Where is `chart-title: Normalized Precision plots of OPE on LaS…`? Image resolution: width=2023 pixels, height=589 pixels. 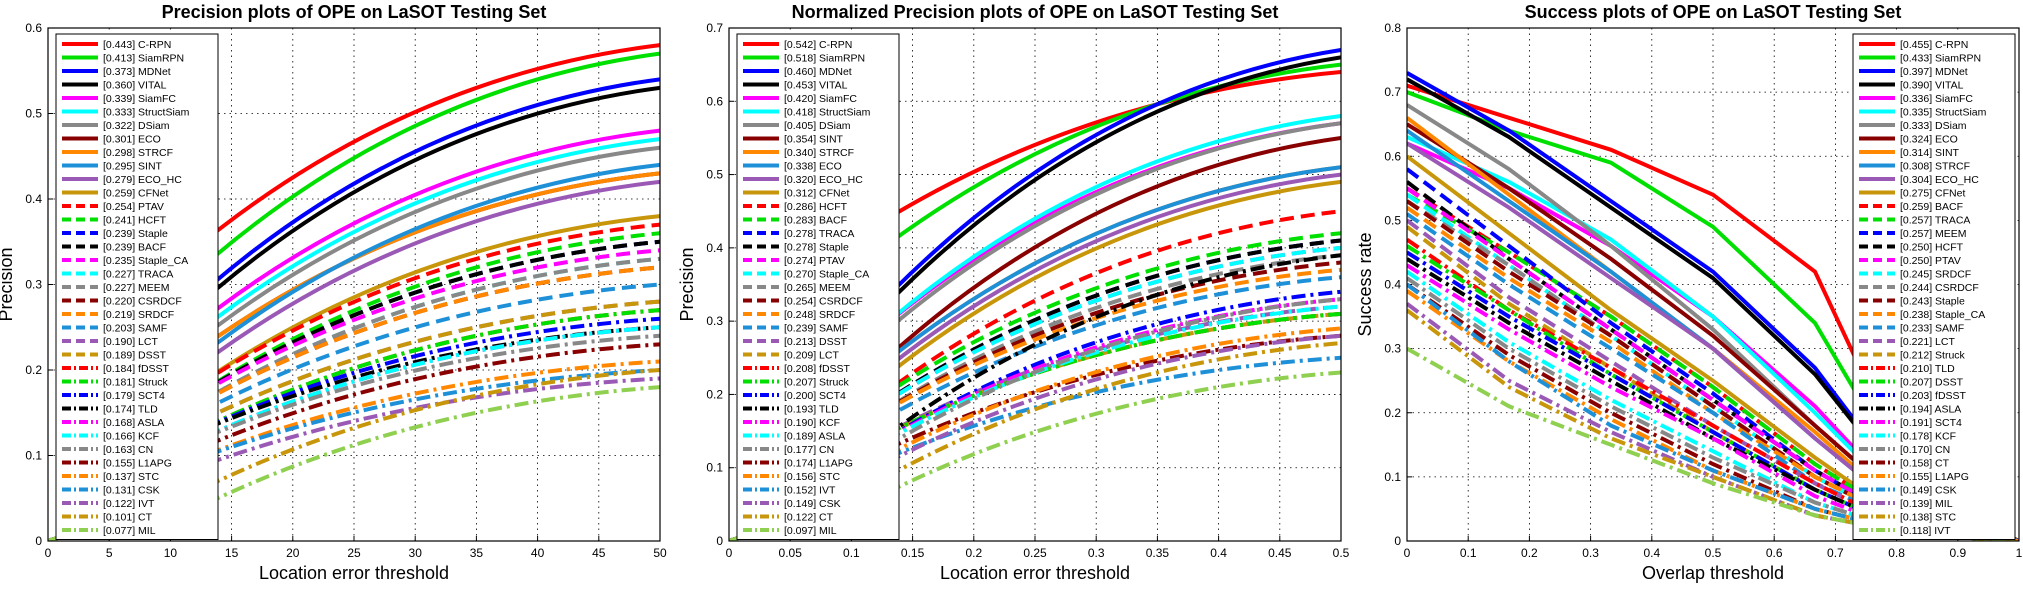
chart-title: Normalized Precision plots of OPE on LaS… is located at coordinates (1035, 12).